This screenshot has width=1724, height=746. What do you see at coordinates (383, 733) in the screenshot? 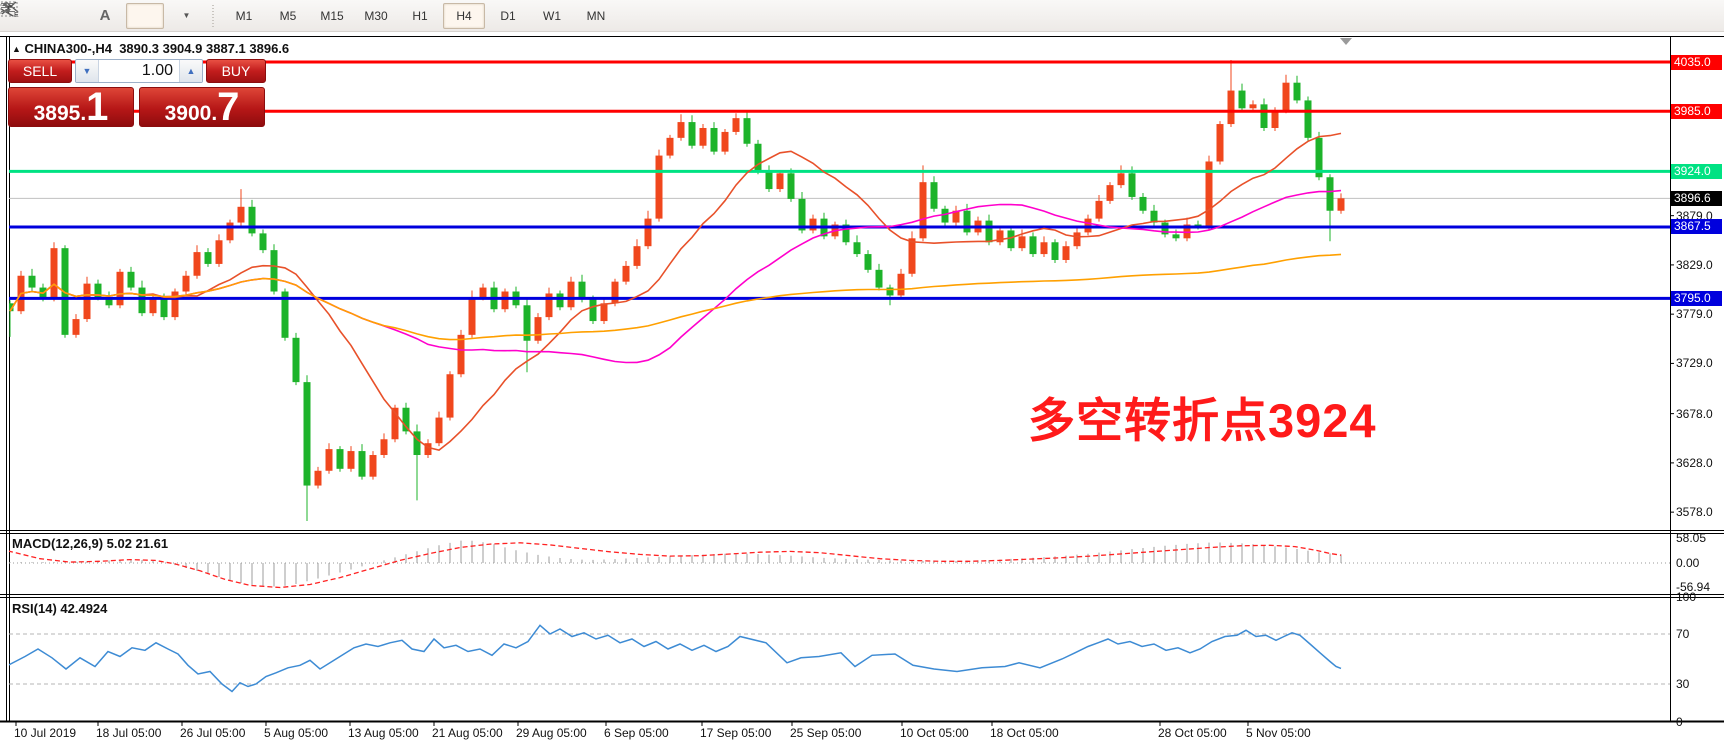
I see `x-axis-date-label: 13 Aug 05:00` at bounding box center [383, 733].